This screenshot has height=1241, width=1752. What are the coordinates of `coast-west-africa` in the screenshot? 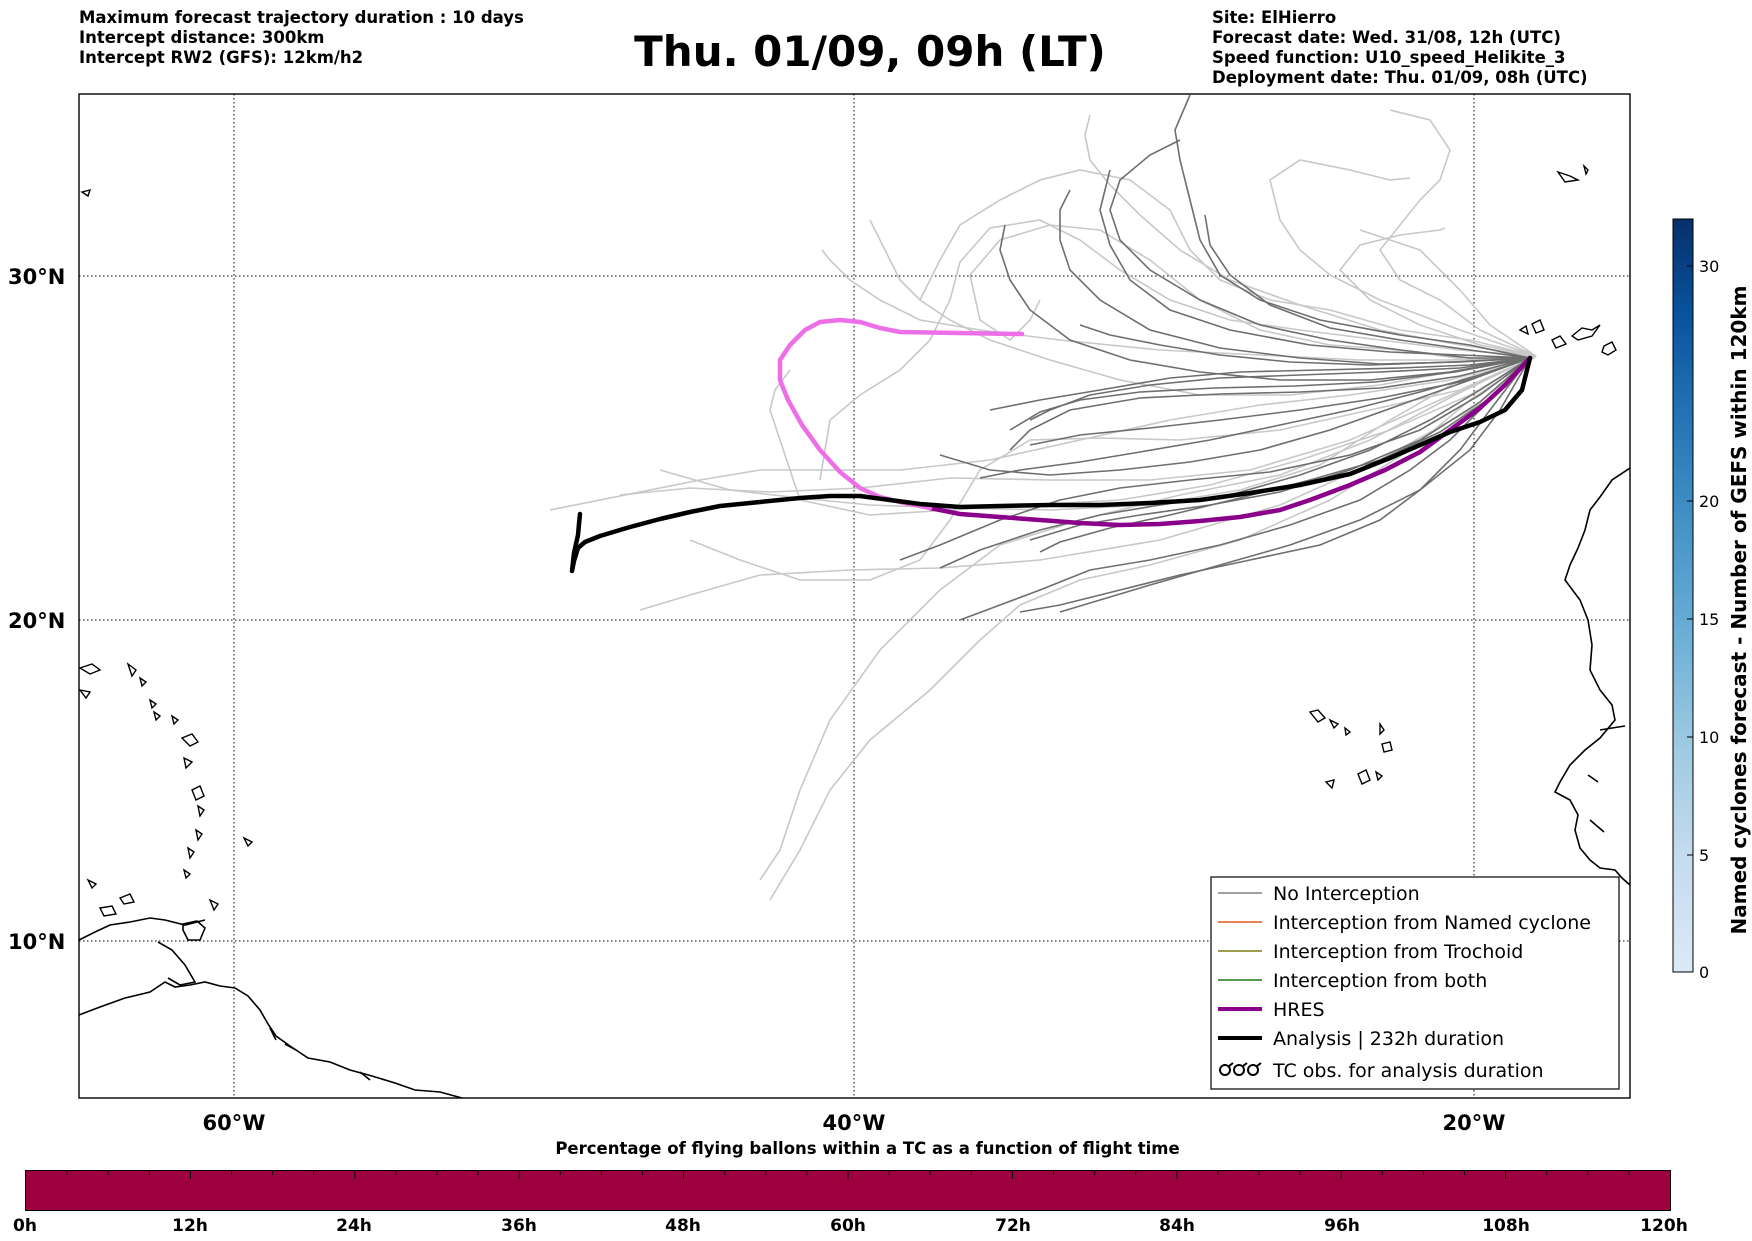 It's located at (1591, 676).